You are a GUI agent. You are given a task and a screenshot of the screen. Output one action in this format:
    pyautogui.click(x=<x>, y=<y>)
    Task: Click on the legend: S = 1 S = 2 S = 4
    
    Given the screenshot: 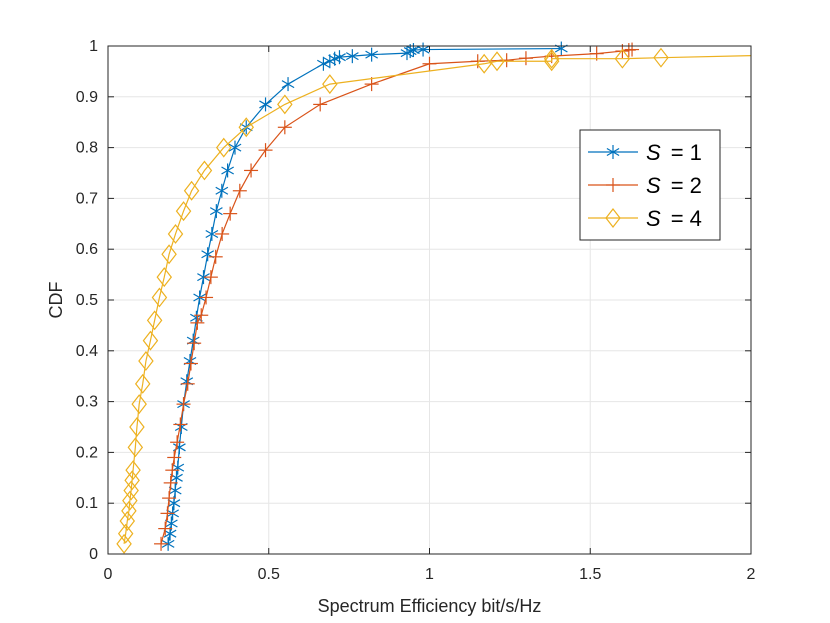 What is the action you would take?
    pyautogui.click(x=650, y=185)
    